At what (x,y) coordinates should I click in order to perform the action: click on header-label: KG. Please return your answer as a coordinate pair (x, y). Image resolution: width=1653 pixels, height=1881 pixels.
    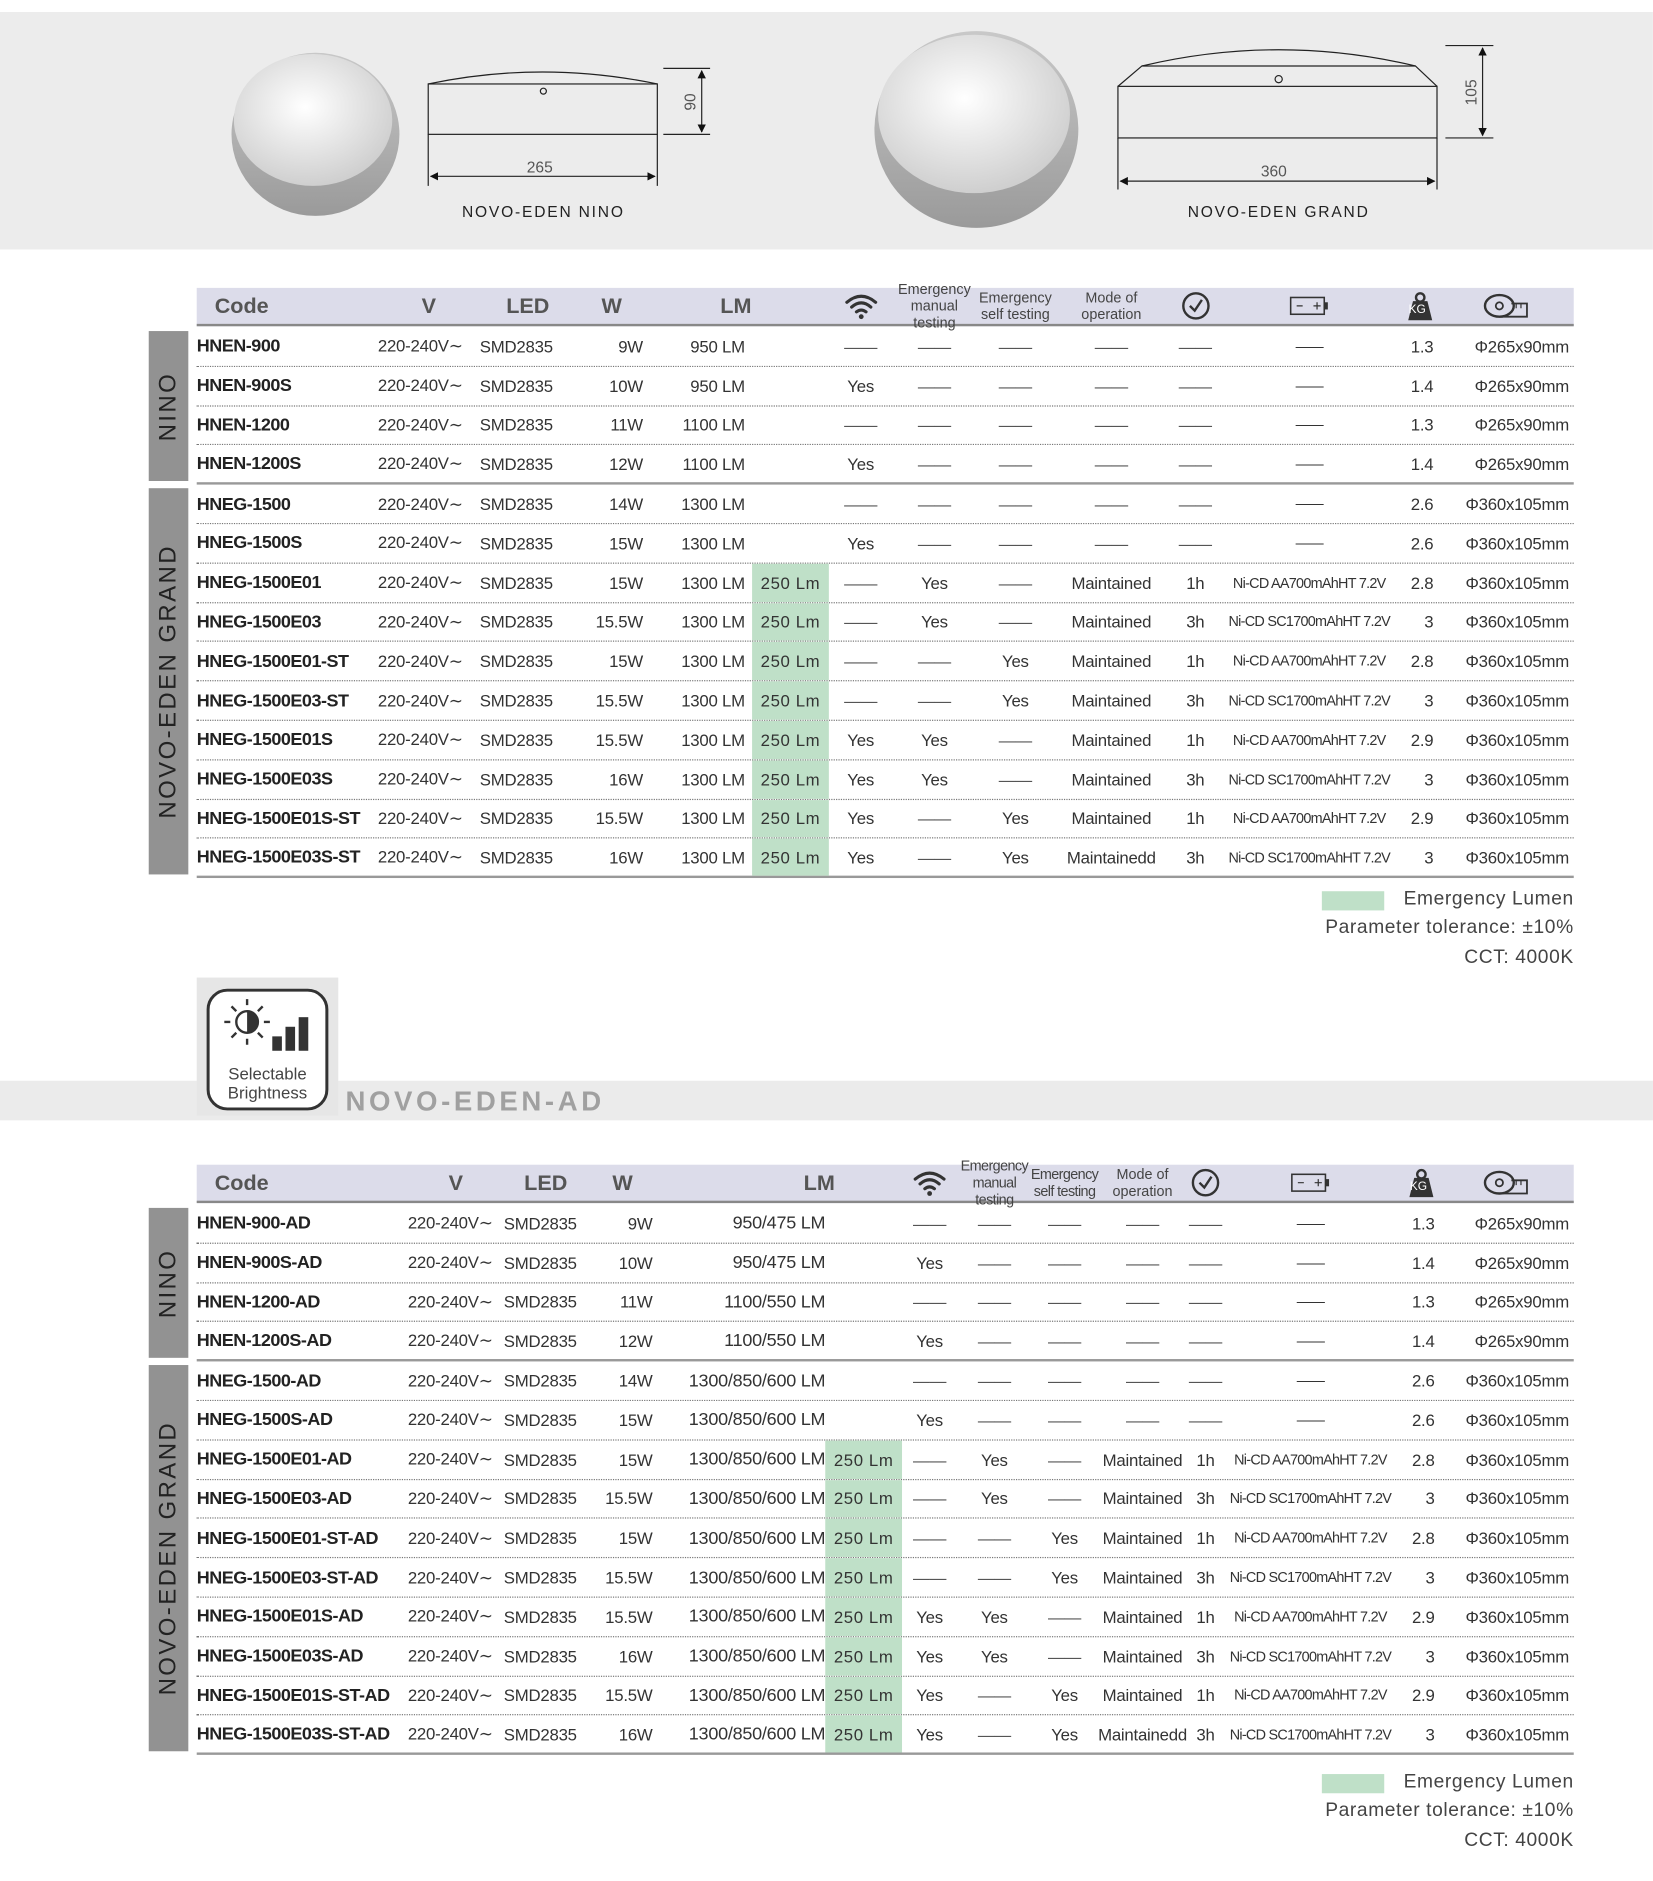
    Looking at the image, I should click on (1418, 1187).